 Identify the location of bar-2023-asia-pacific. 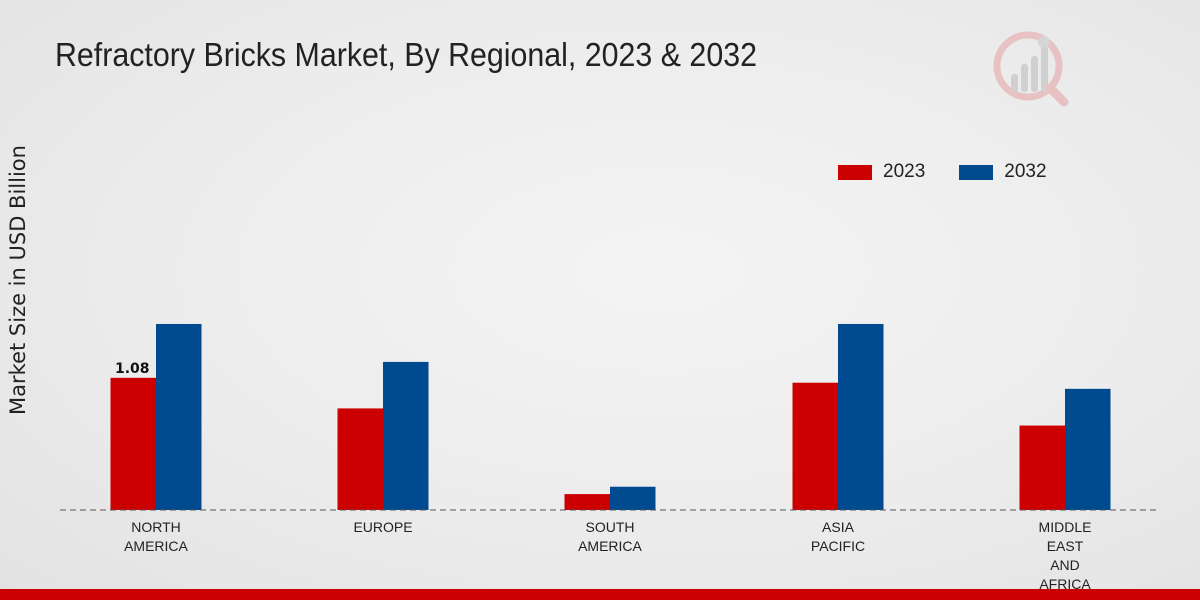
(815, 446).